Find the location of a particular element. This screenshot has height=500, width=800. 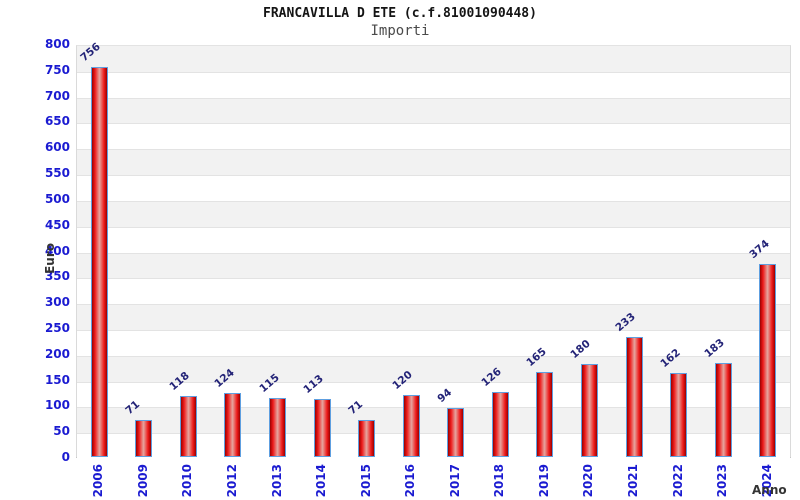

y-axis-title: Euro is located at coordinates (50, 258).